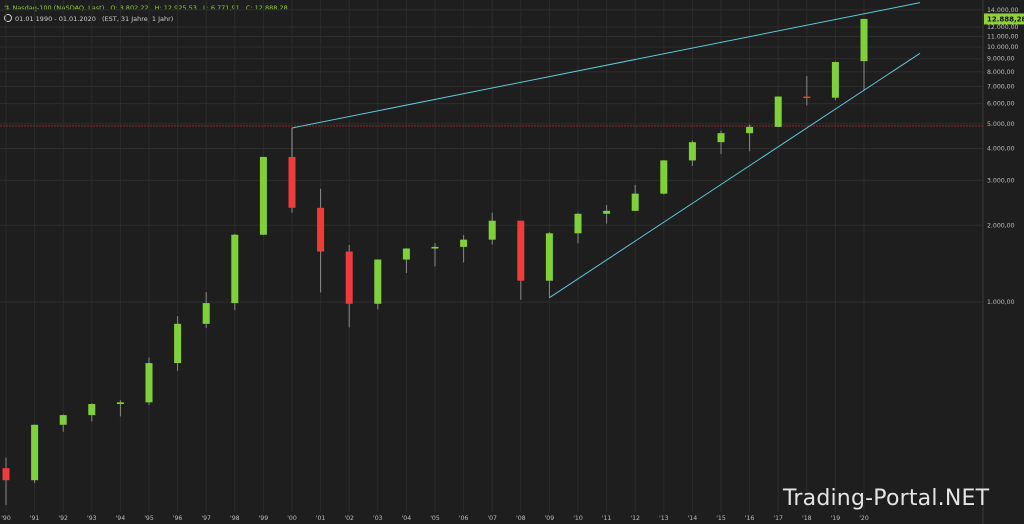  What do you see at coordinates (693, 518) in the screenshot?
I see `x-tick-label: '14` at bounding box center [693, 518].